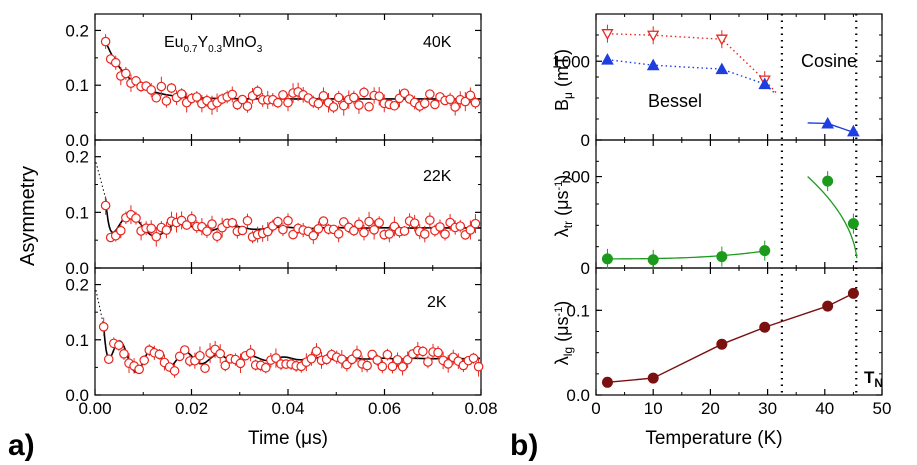 The width and height of the screenshot is (917, 465). I want to click on panel-b-xlabel: Temperature (K), so click(713, 438).